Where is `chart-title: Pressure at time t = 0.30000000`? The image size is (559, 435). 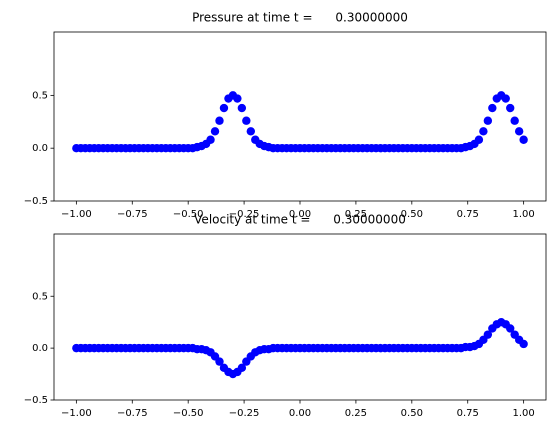 chart-title: Pressure at time t = 0.30000000 is located at coordinates (300, 18).